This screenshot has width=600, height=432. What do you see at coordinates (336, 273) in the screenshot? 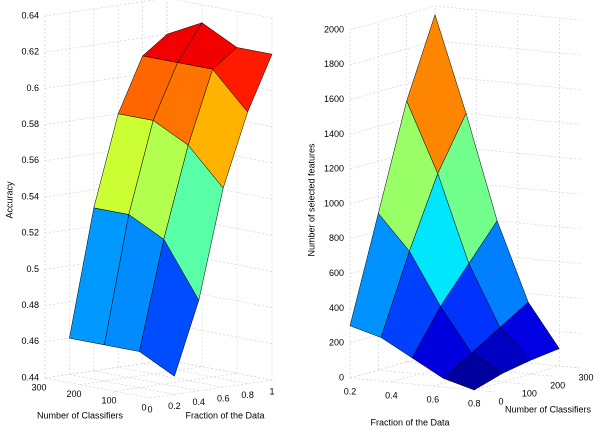
I see `z-tick-label: 600` at bounding box center [336, 273].